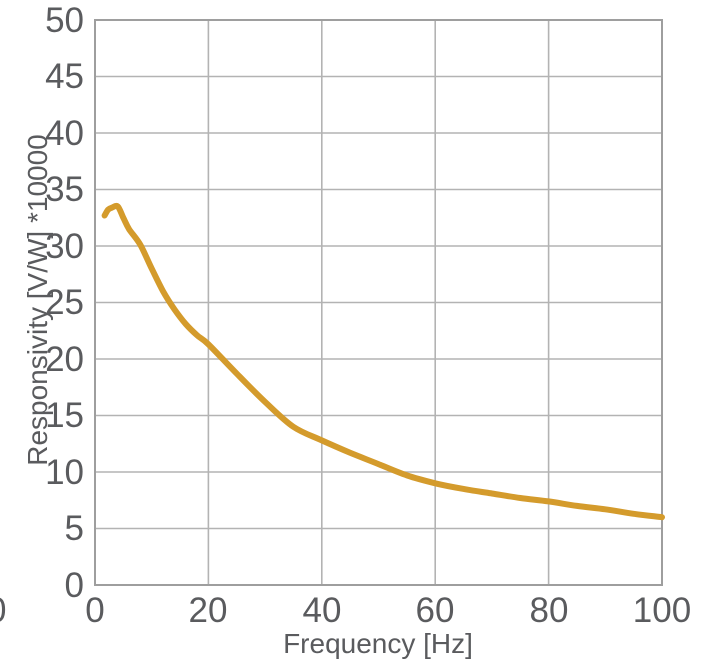 The width and height of the screenshot is (701, 666). Describe the element at coordinates (64, 415) in the screenshot. I see `y-tick-label: 15` at that location.